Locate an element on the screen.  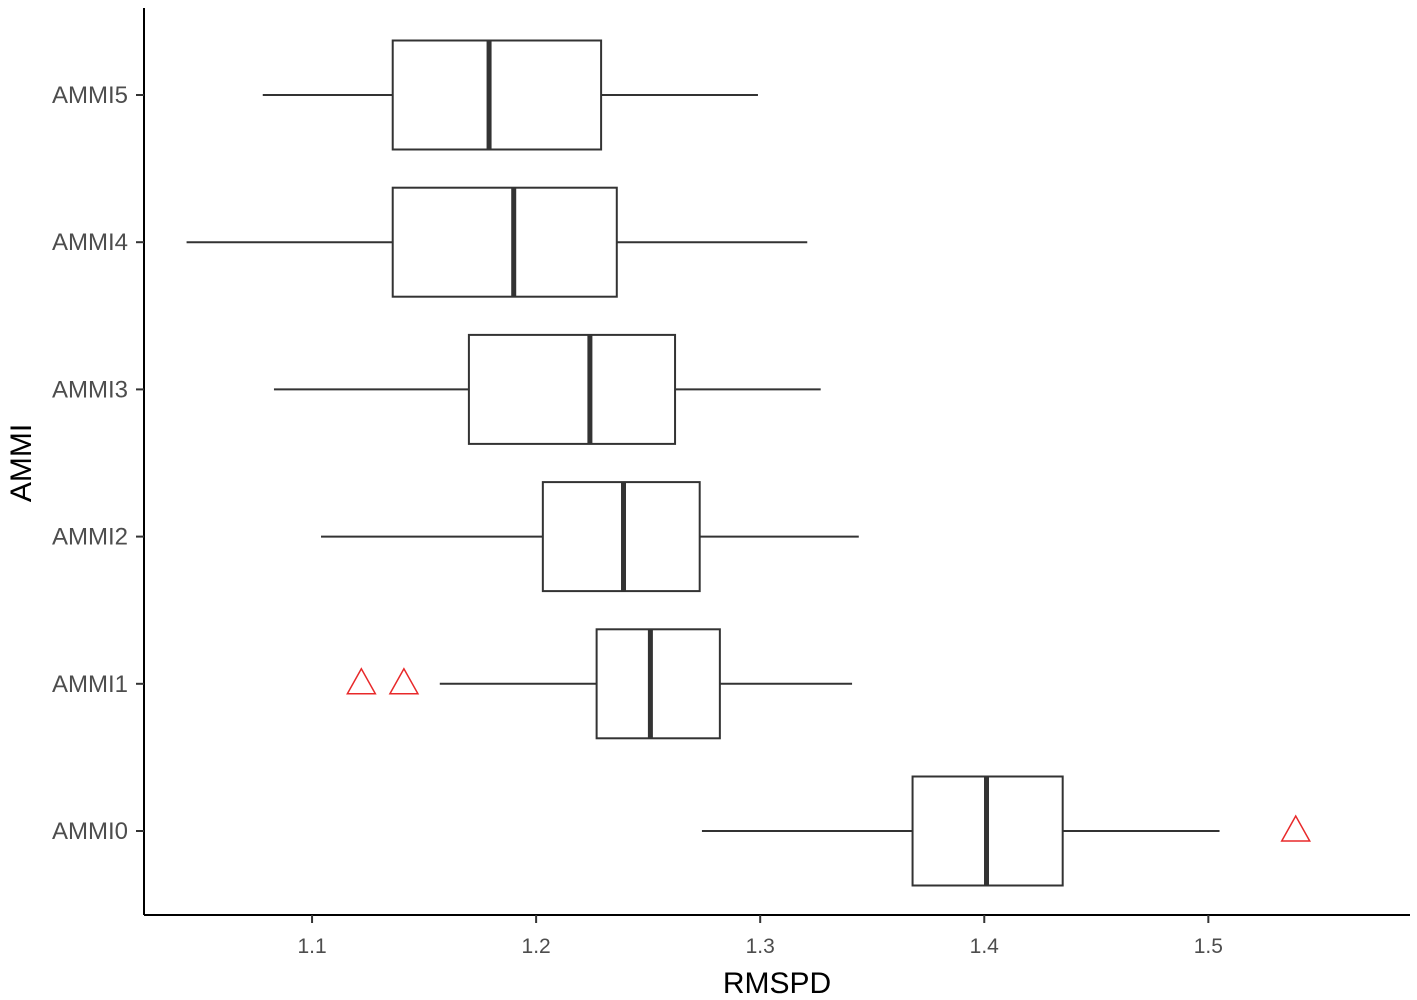
x-tick-label-4: 1.4 is located at coordinates (985, 946).